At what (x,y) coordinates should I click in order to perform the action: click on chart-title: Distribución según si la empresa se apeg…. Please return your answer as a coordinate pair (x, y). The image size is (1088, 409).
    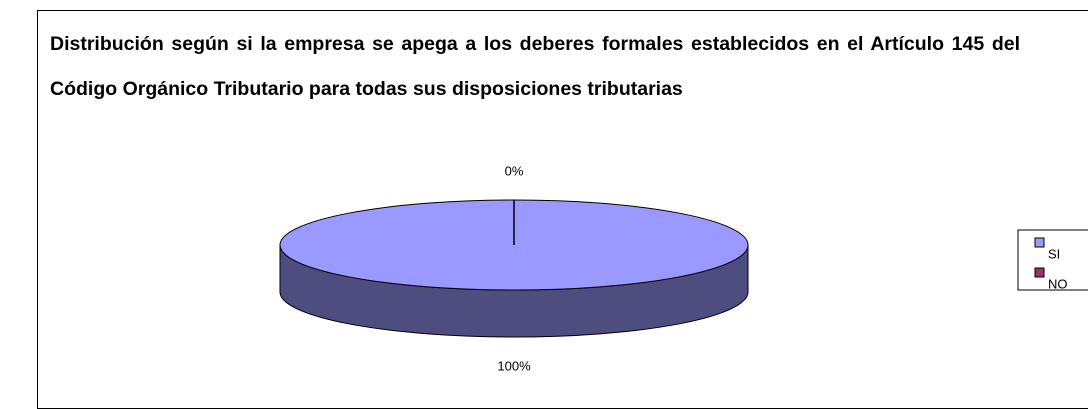
    Looking at the image, I should click on (535, 66).